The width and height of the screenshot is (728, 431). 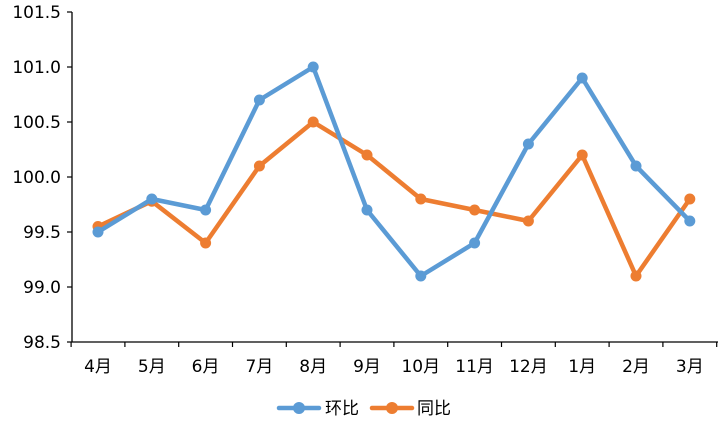 What do you see at coordinates (582, 367) in the screenshot?
I see `x-tick-label: 1月` at bounding box center [582, 367].